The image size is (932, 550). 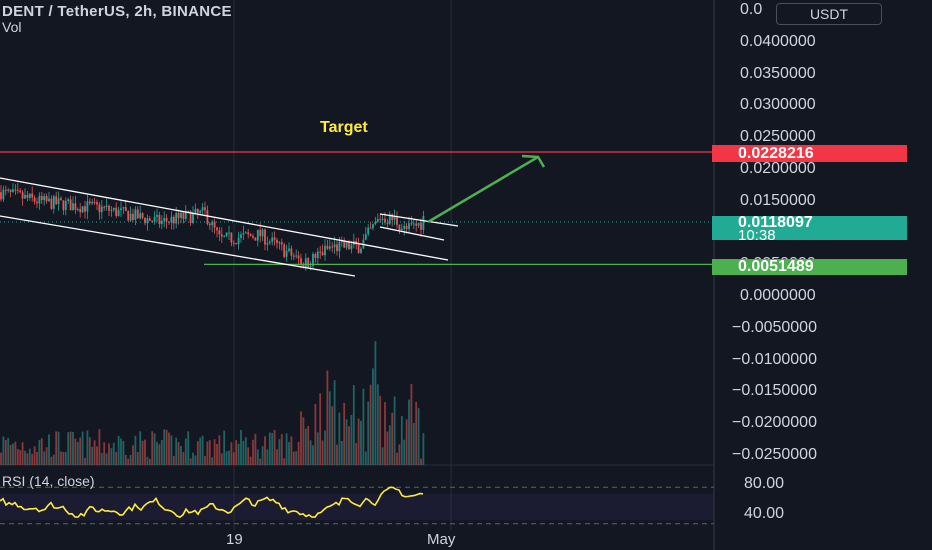 I want to click on target-arrow-shaft, so click(x=483, y=189).